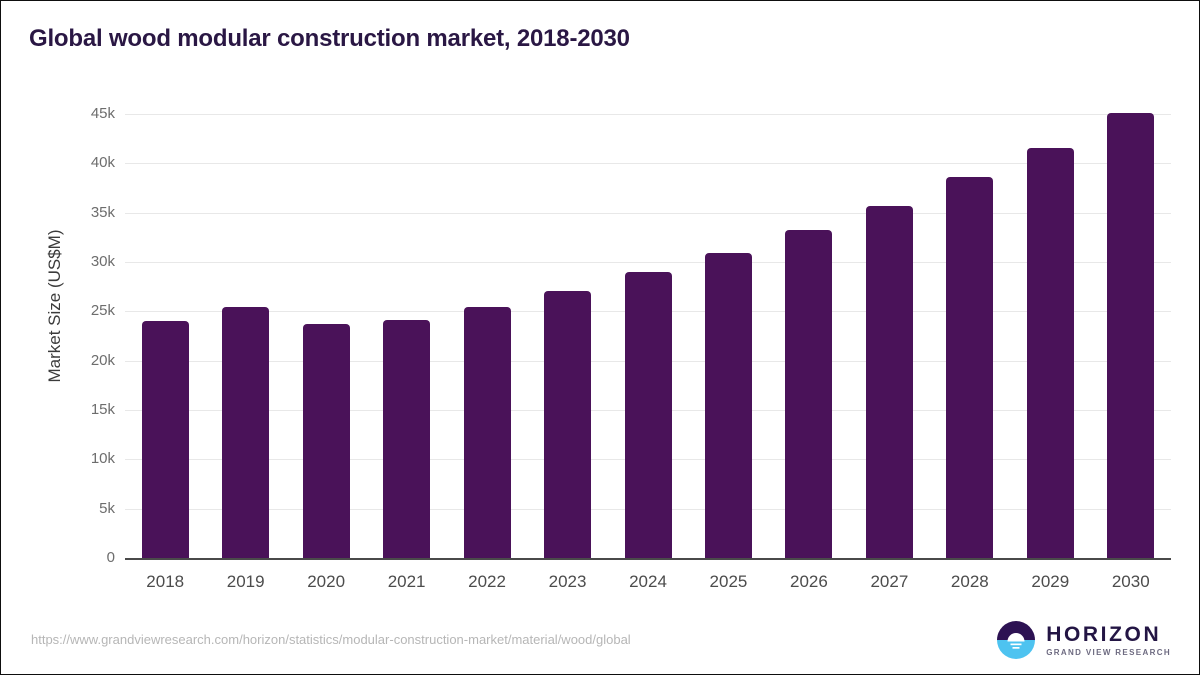 This screenshot has width=1200, height=675. Describe the element at coordinates (889, 581) in the screenshot. I see `x-tick-label-2027: 2027` at that location.